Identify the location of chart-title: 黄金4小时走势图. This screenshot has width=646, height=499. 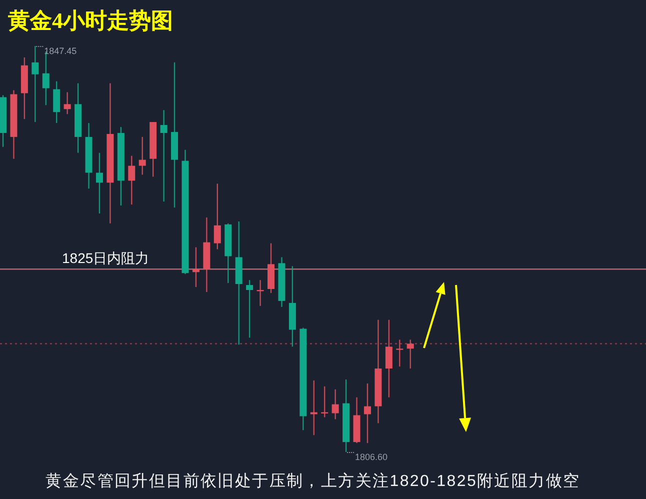
(90, 20).